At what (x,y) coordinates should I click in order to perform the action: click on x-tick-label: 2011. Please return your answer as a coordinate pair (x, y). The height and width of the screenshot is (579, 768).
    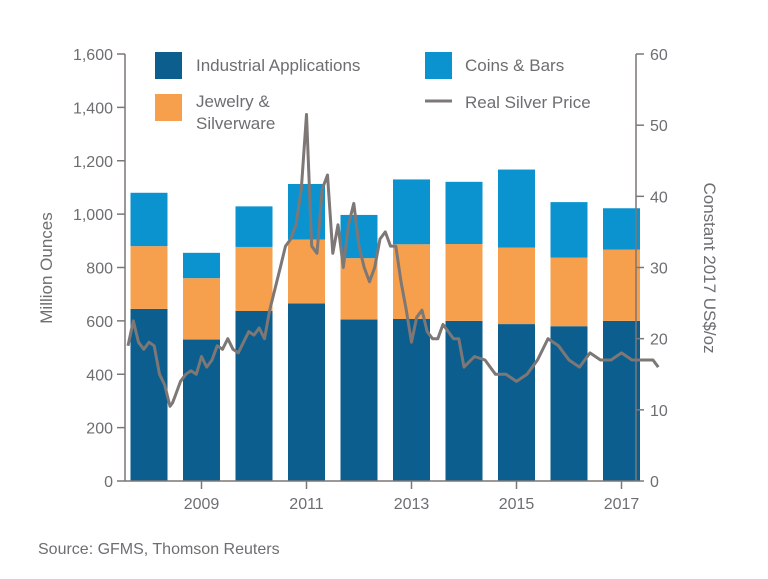
    Looking at the image, I should click on (306, 504).